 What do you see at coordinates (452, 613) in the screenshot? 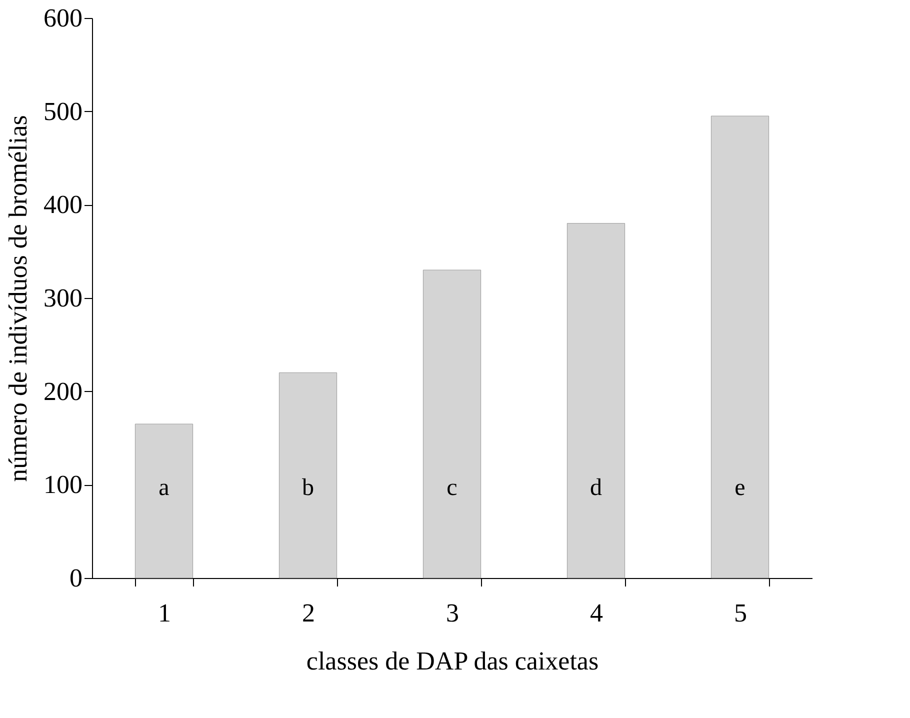
I see `x-tick-label: 3` at bounding box center [452, 613].